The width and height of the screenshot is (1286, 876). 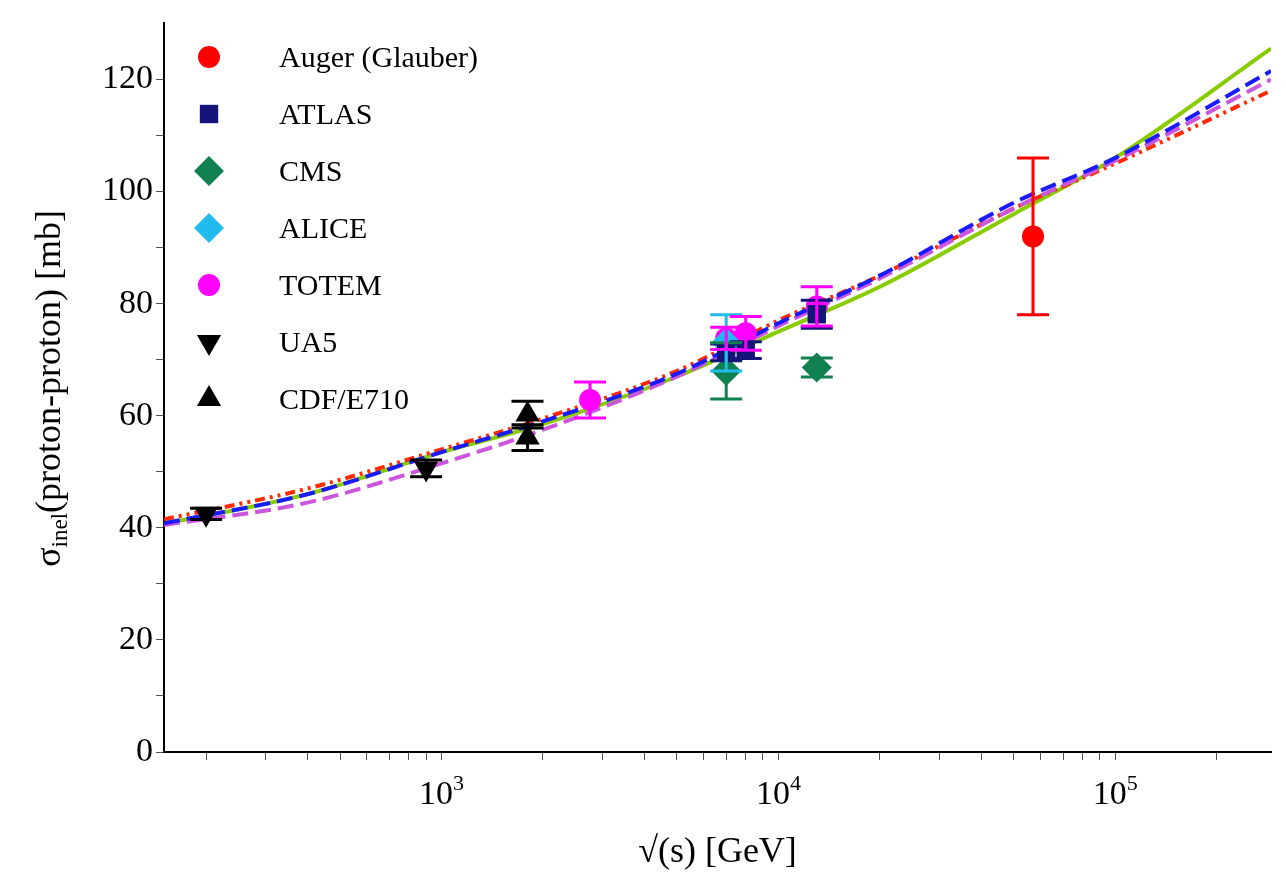 What do you see at coordinates (136, 413) in the screenshot?
I see `y-tick-label: 60` at bounding box center [136, 413].